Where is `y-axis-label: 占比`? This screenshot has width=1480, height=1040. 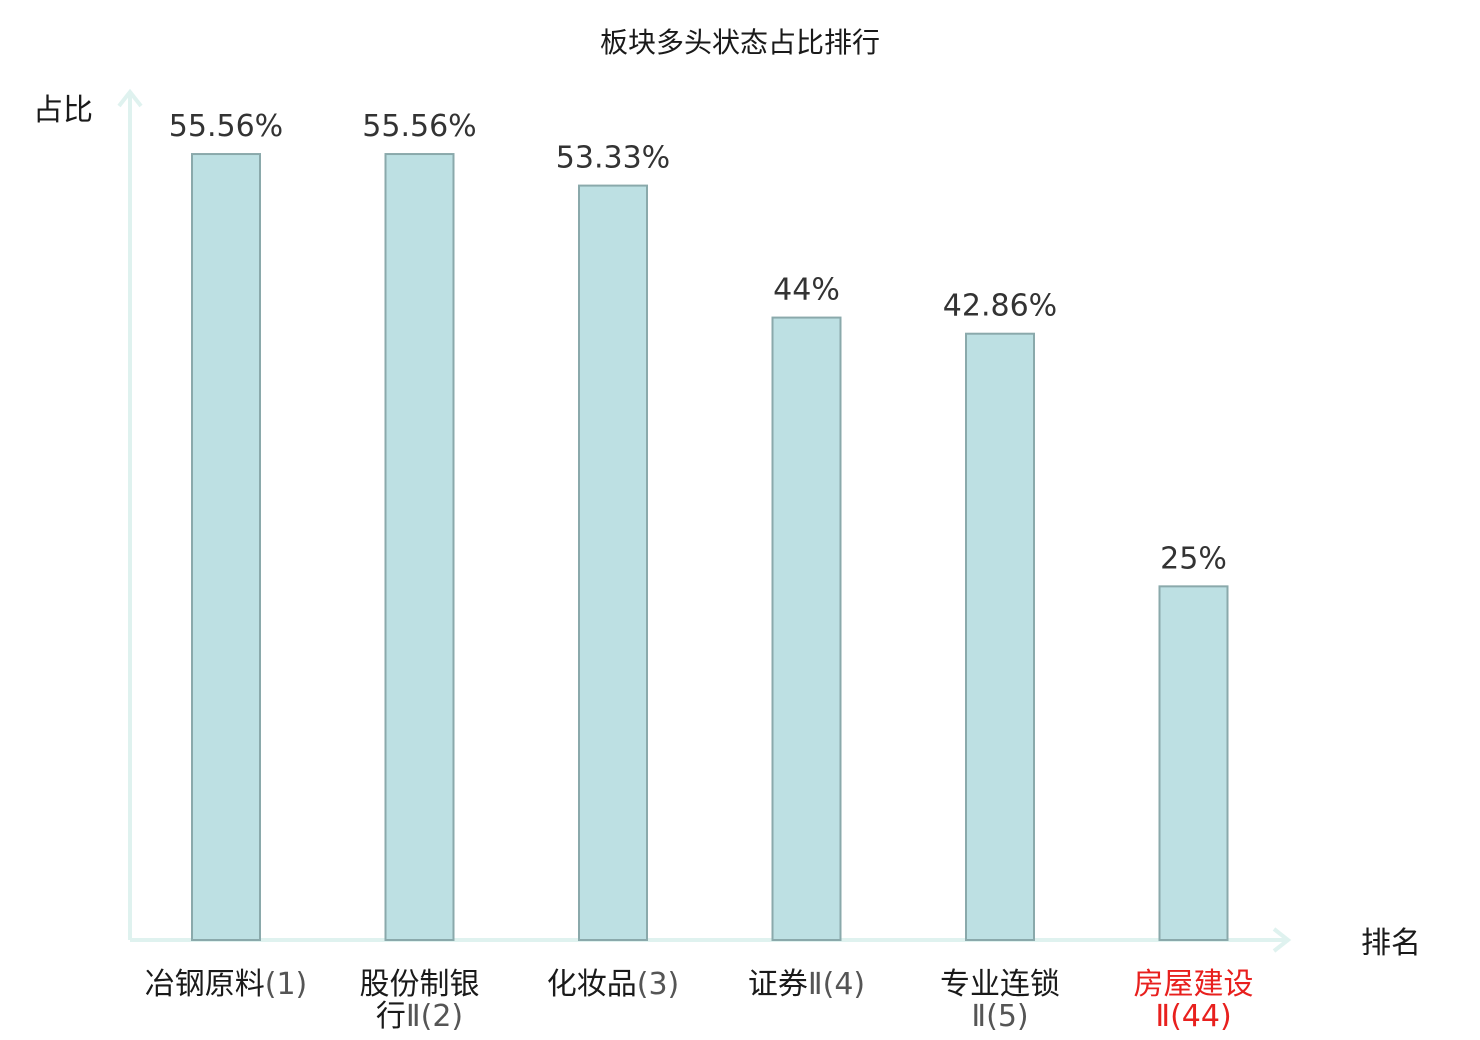
y-axis-label: 占比 is located at coordinates (63, 110).